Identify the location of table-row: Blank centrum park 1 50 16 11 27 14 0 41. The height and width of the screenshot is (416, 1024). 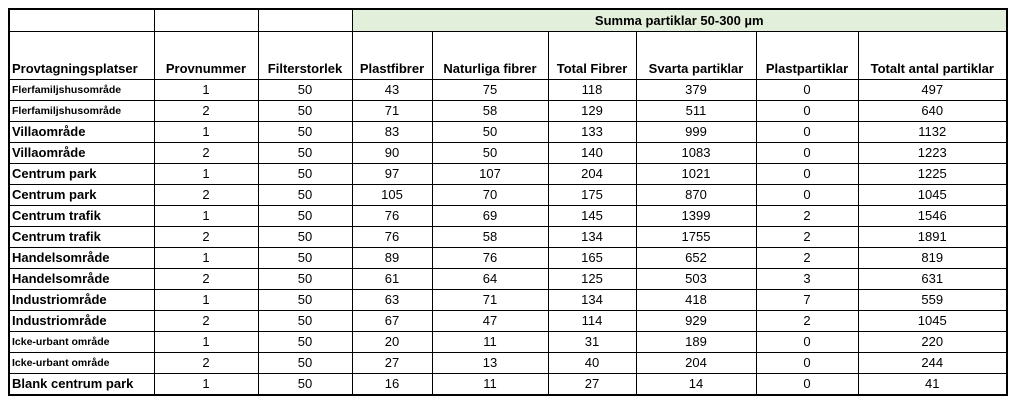
(508, 384).